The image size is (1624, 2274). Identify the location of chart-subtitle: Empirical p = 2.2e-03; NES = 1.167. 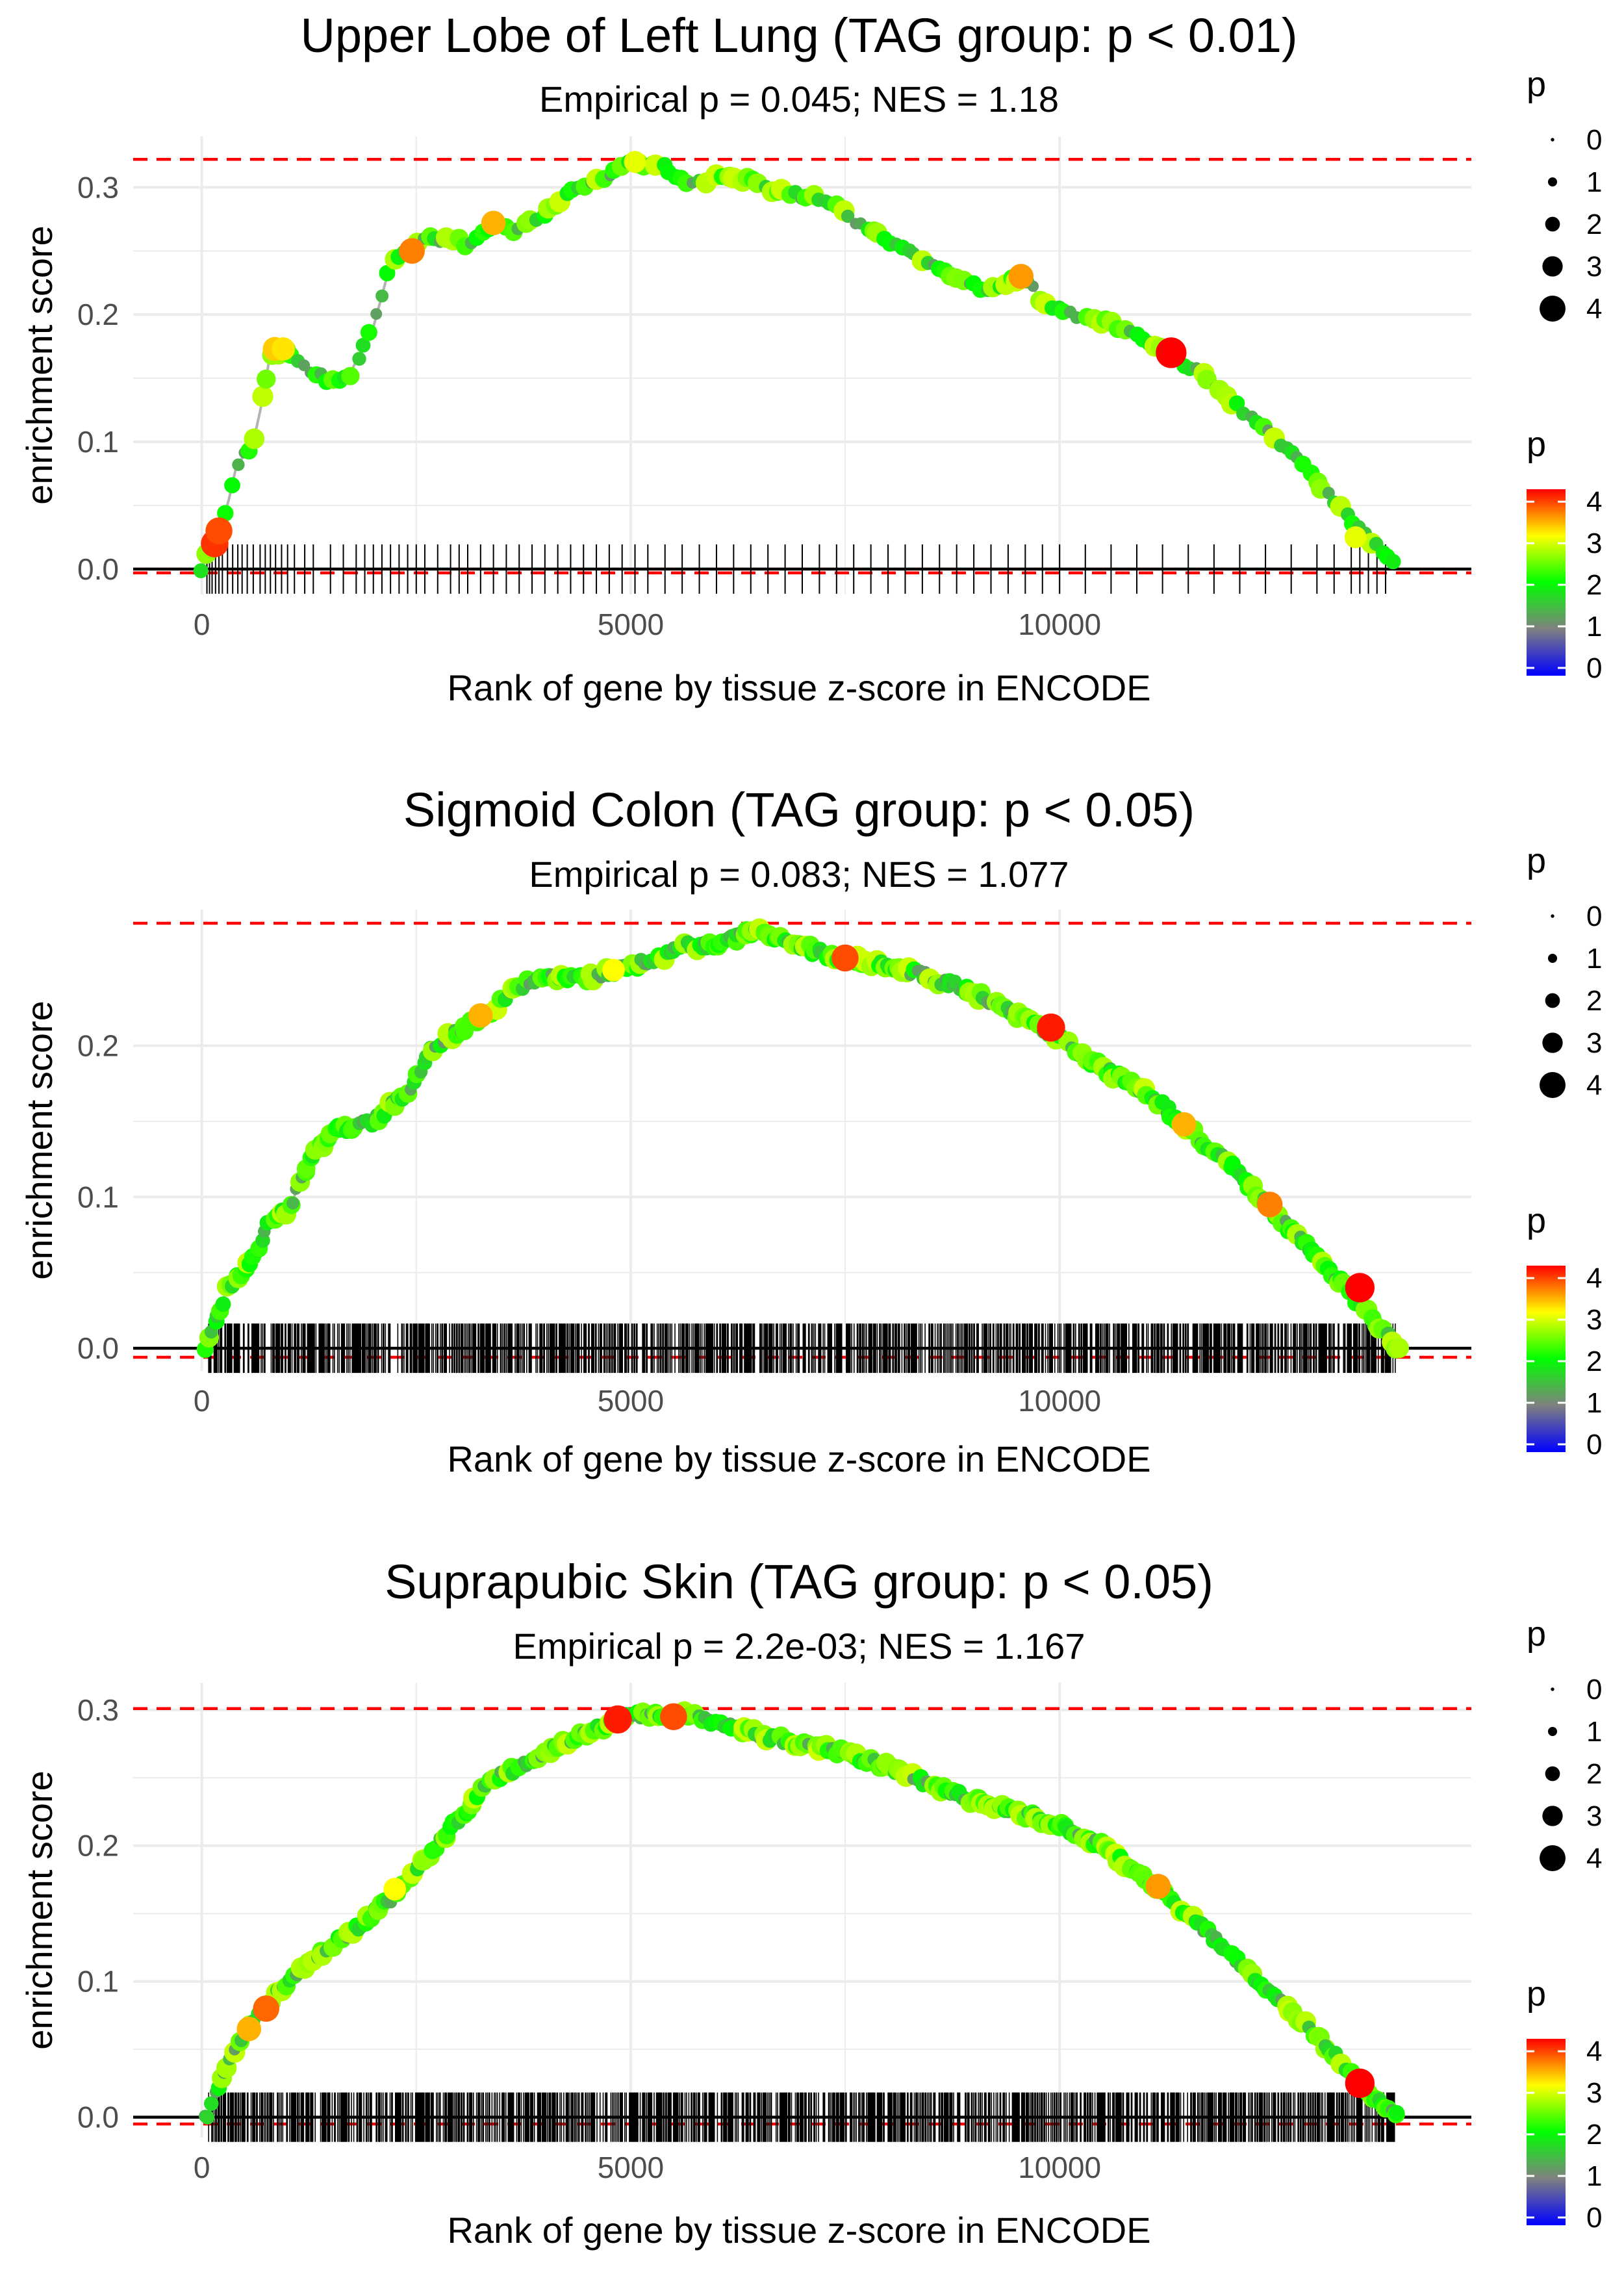
(799, 1646).